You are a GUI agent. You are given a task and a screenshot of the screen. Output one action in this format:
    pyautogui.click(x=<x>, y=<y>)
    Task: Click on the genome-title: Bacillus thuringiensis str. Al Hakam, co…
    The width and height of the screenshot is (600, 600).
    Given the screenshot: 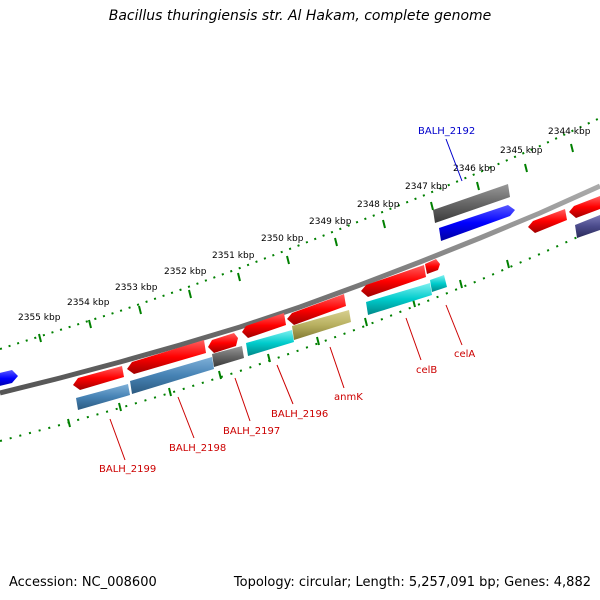 What is the action you would take?
    pyautogui.click(x=300, y=16)
    